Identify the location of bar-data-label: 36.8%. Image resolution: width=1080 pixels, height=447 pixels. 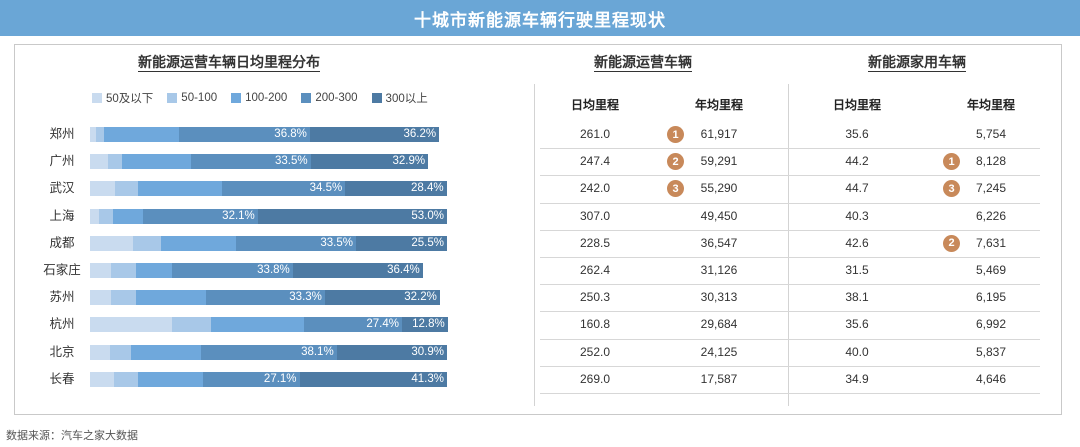
(290, 134).